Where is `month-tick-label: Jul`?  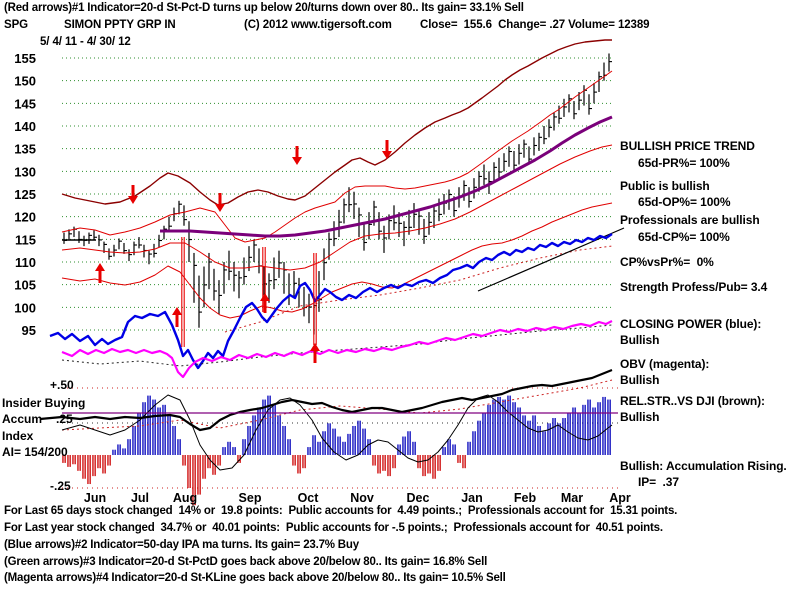 month-tick-label: Jul is located at coordinates (140, 498).